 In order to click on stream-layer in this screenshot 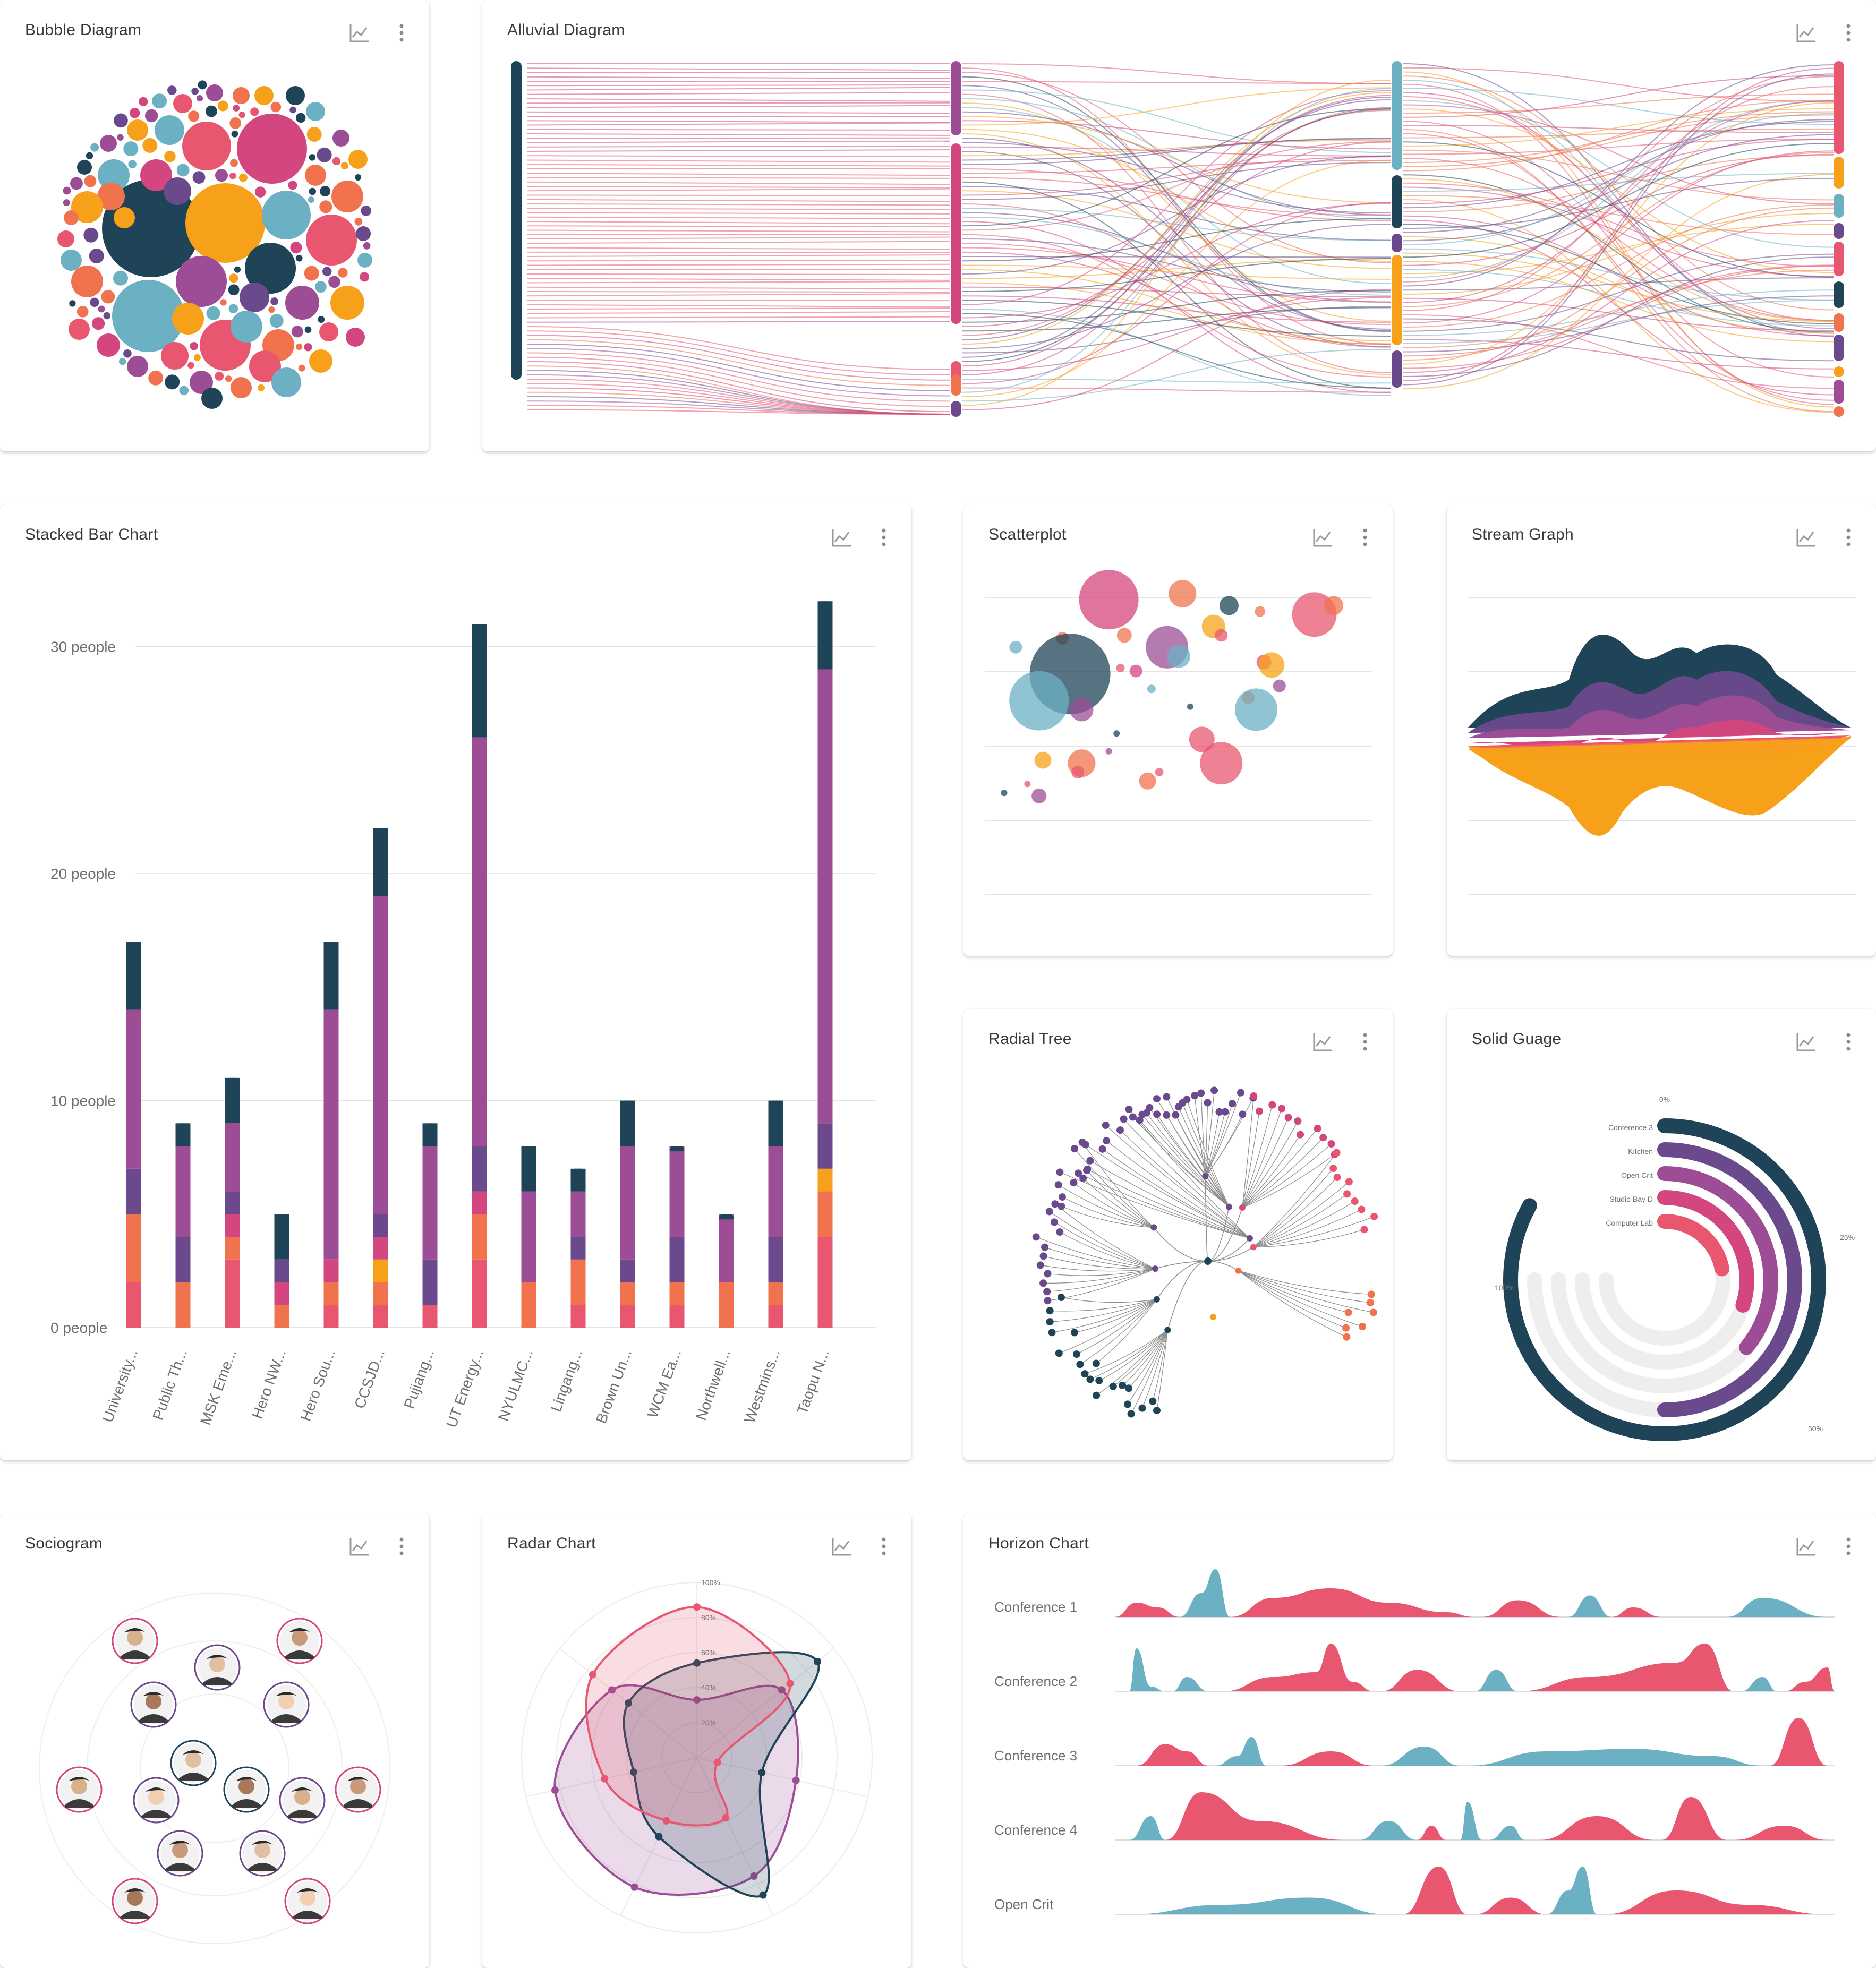, I will do `click(1659, 786)`.